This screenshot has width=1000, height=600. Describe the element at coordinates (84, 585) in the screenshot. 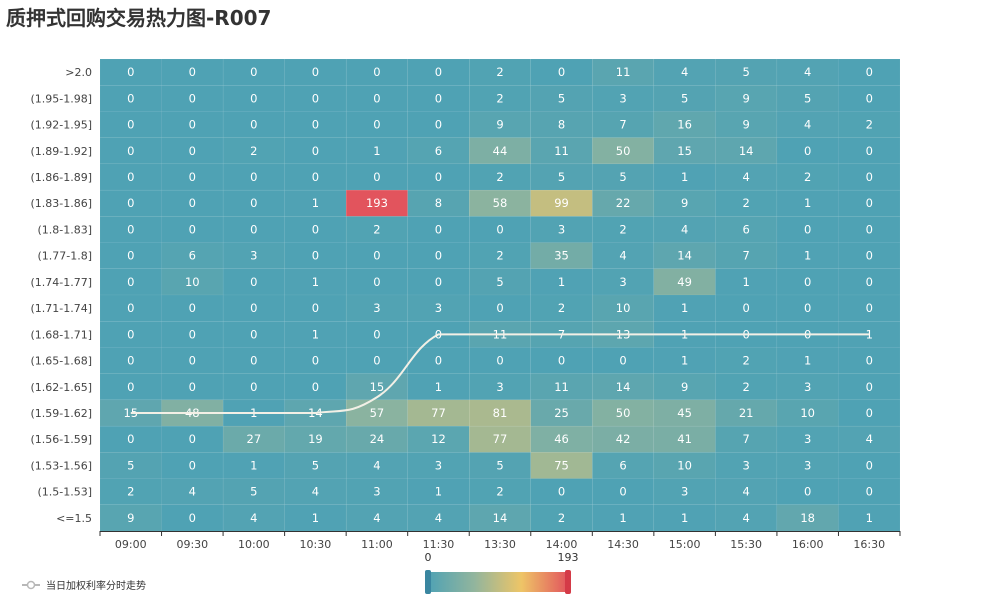

I see `legend: 当日加权利率分时走势` at that location.